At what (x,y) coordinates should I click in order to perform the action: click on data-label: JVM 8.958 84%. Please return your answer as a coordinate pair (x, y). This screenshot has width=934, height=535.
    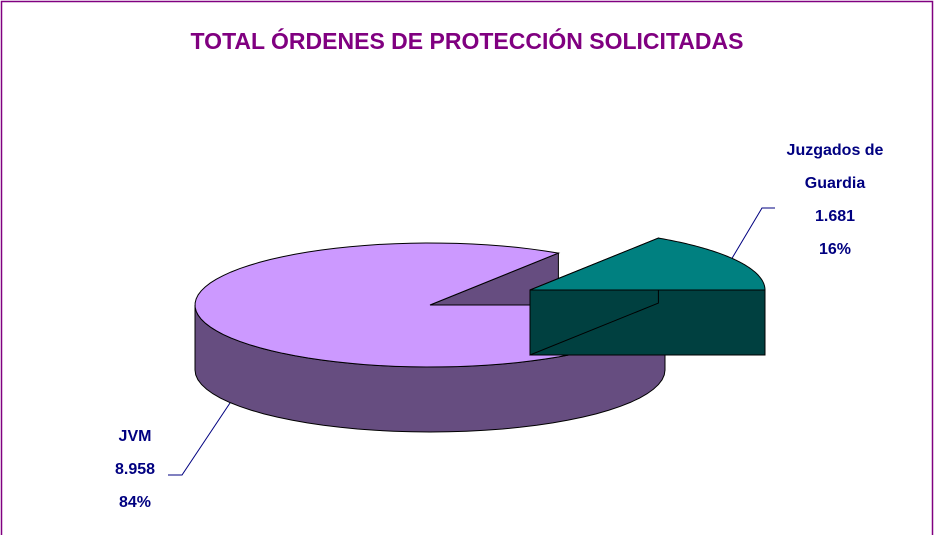
    Looking at the image, I should click on (135, 469).